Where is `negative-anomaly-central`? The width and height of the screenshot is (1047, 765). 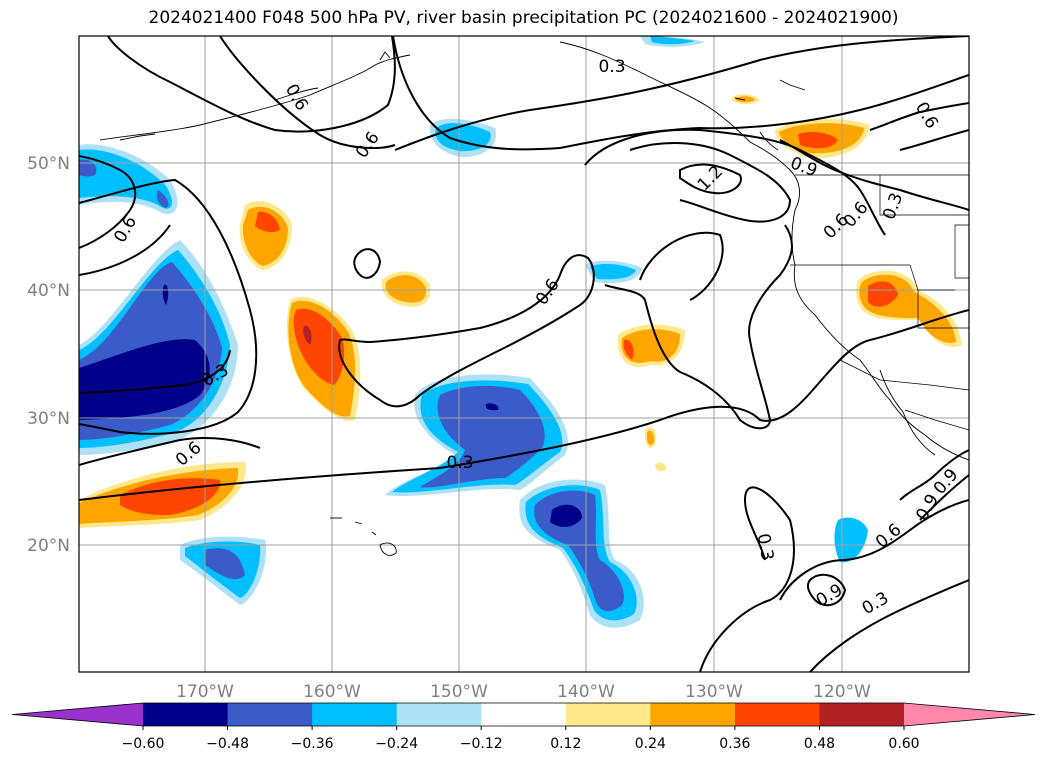 negative-anomaly-central is located at coordinates (477, 435).